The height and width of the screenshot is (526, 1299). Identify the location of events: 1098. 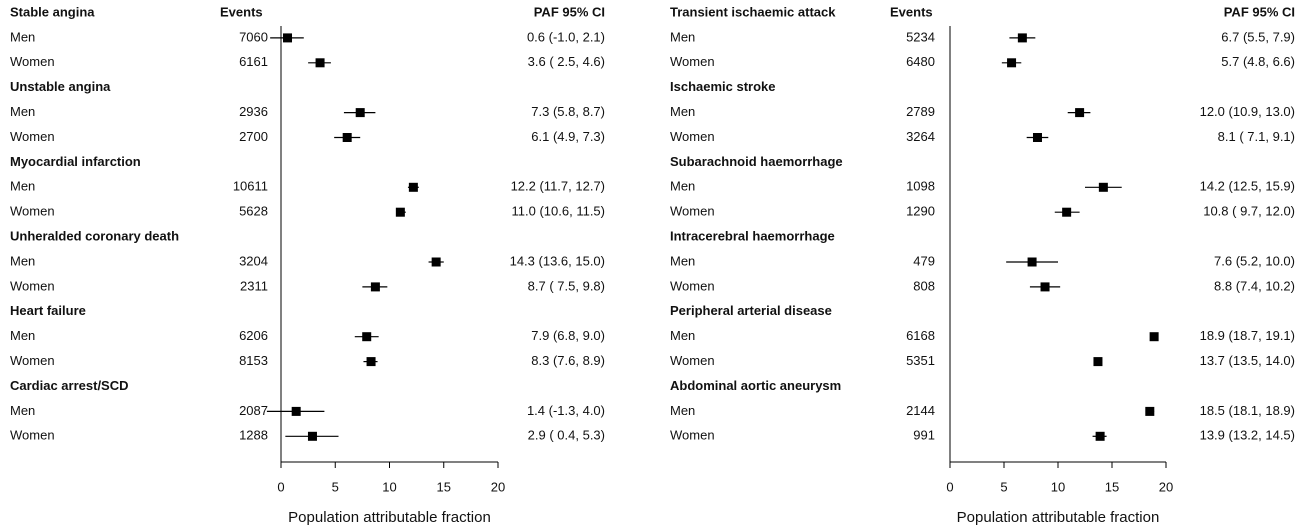
(920, 186).